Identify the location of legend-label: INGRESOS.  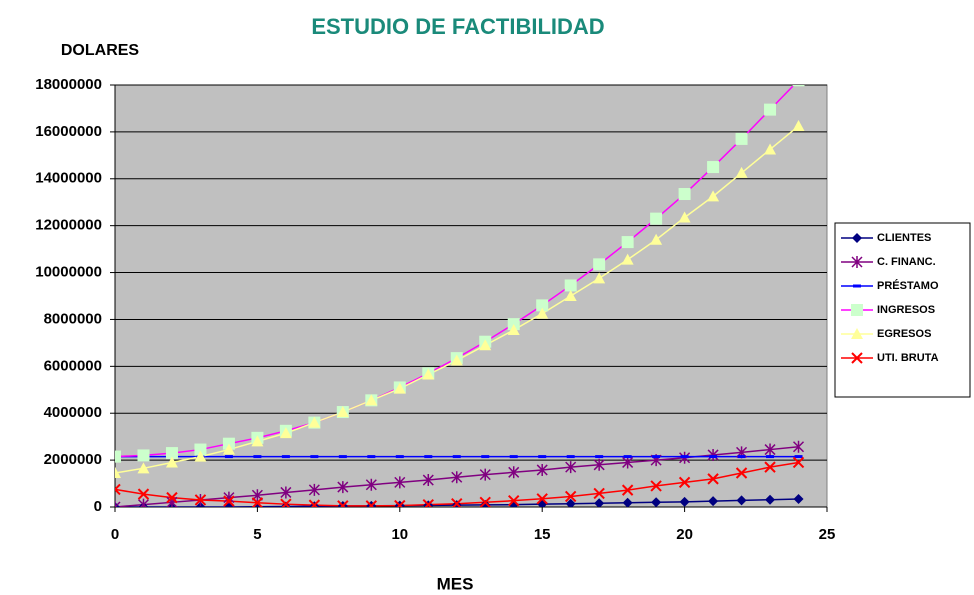
(906, 310).